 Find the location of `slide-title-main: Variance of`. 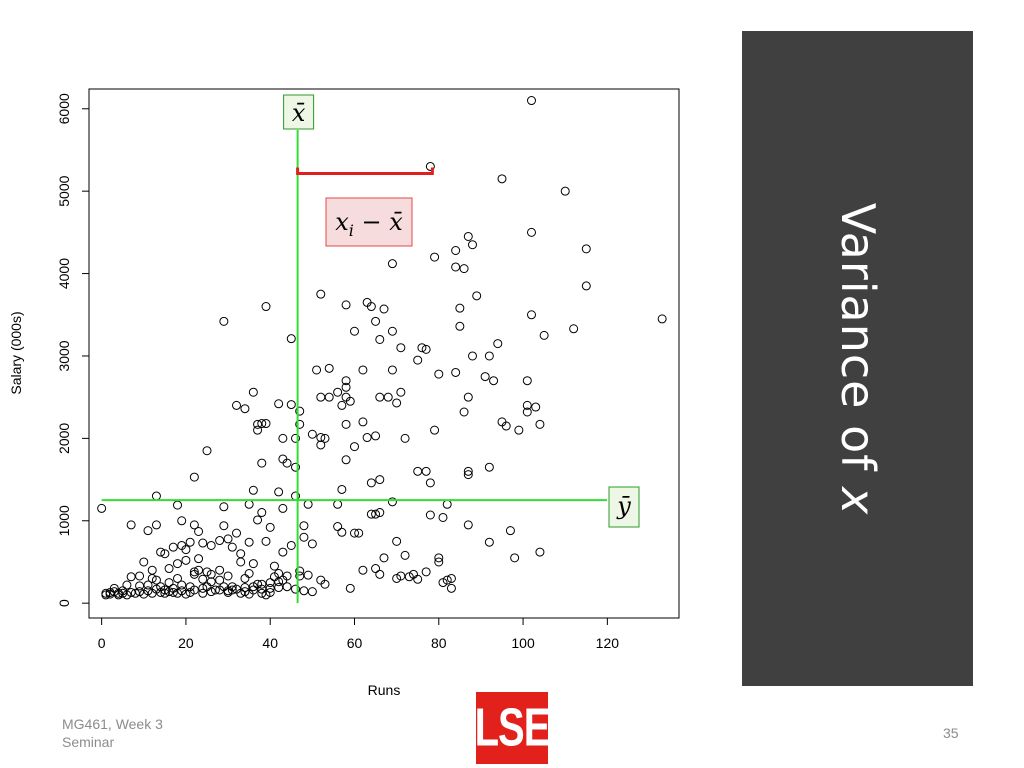

slide-title-main: Variance of is located at coordinates (857, 344).